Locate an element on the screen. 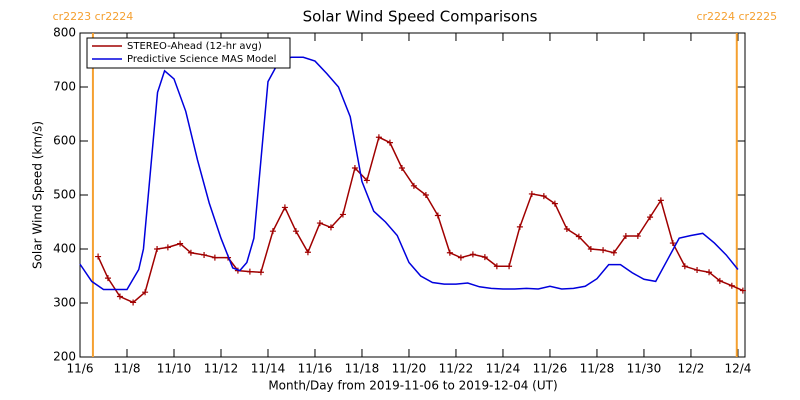 The image size is (800, 400). cr-label: cr2224 cr2225 is located at coordinates (736, 16).